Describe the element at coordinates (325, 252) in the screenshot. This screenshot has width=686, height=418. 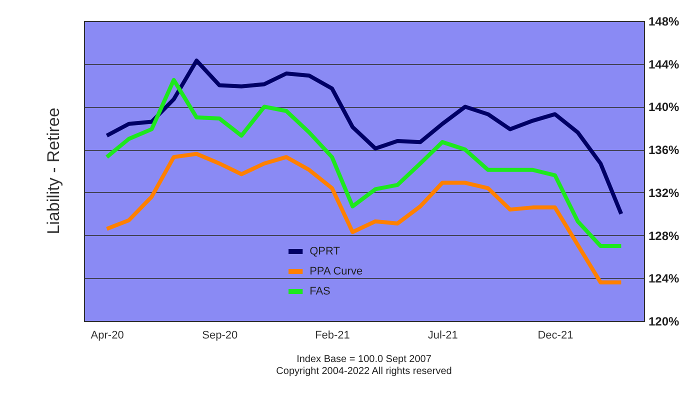
I see `legend-label: QPRT` at that location.